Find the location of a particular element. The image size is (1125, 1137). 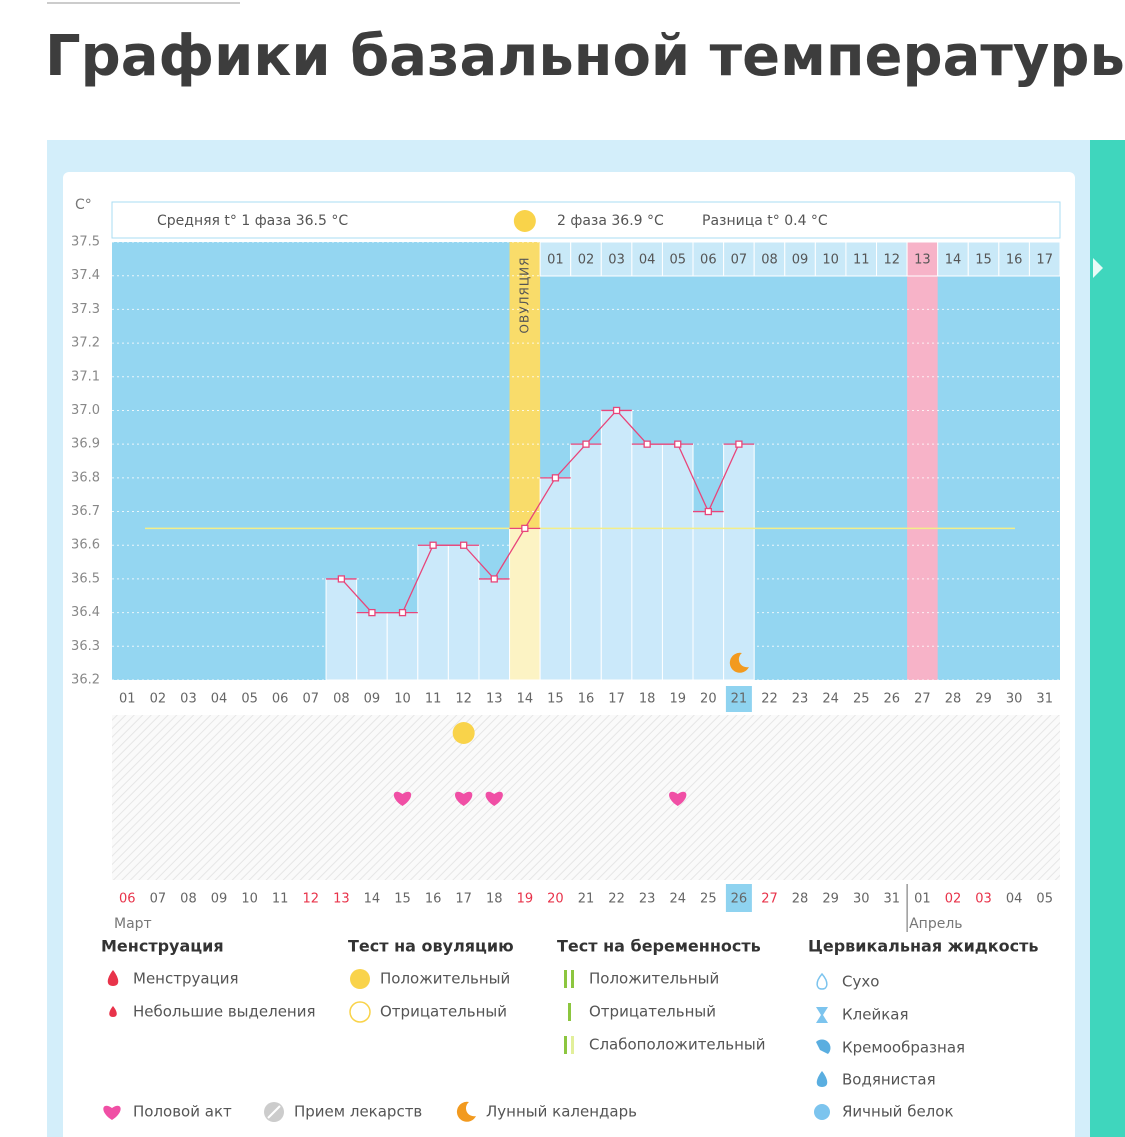

legend-item: Кремообразная is located at coordinates (903, 1048).